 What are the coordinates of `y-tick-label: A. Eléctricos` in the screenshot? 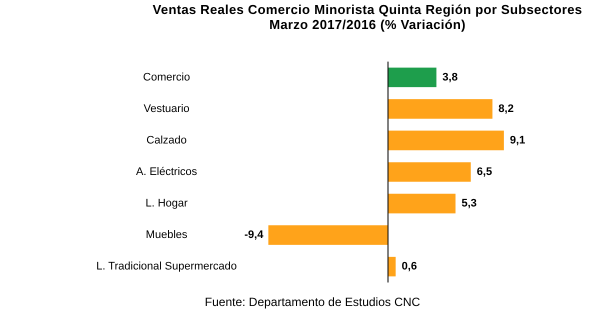 It's located at (167, 172).